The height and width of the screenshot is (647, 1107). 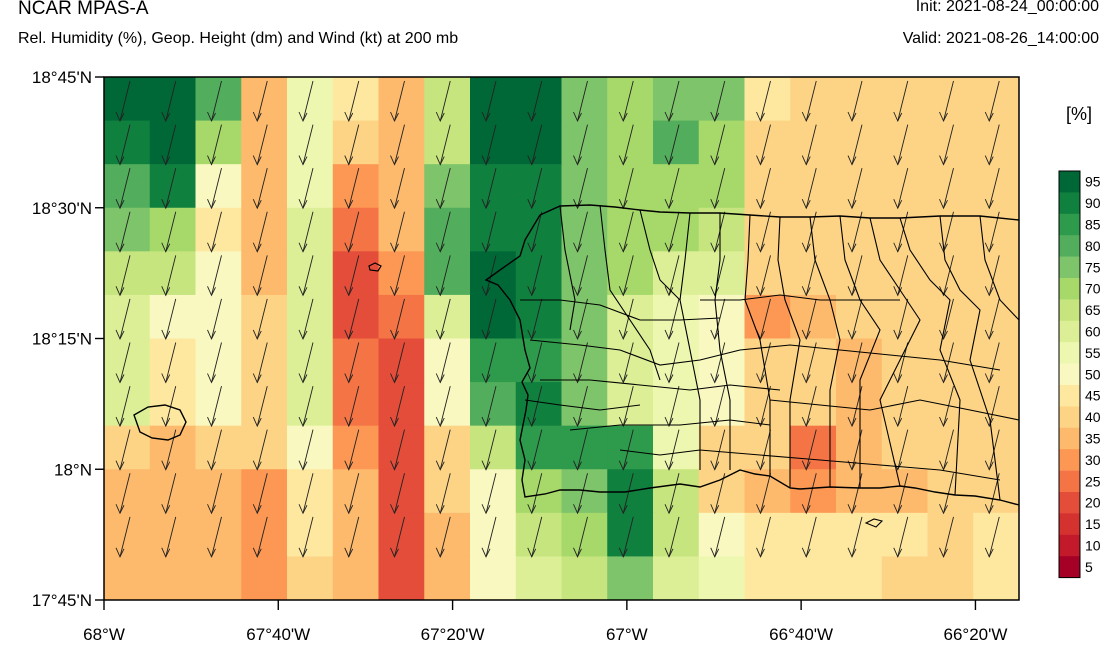 What do you see at coordinates (1093, 289) in the screenshot?
I see `colorbar-label: 70` at bounding box center [1093, 289].